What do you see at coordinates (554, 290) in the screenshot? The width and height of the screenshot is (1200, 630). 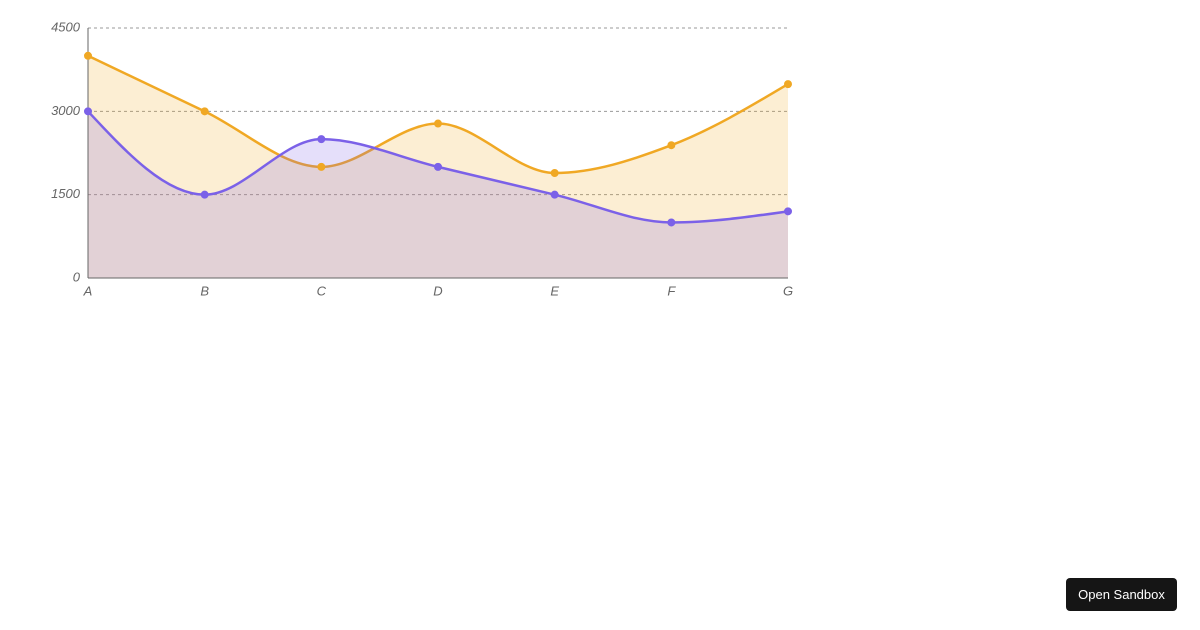 I see `x-tick-label: E` at bounding box center [554, 290].